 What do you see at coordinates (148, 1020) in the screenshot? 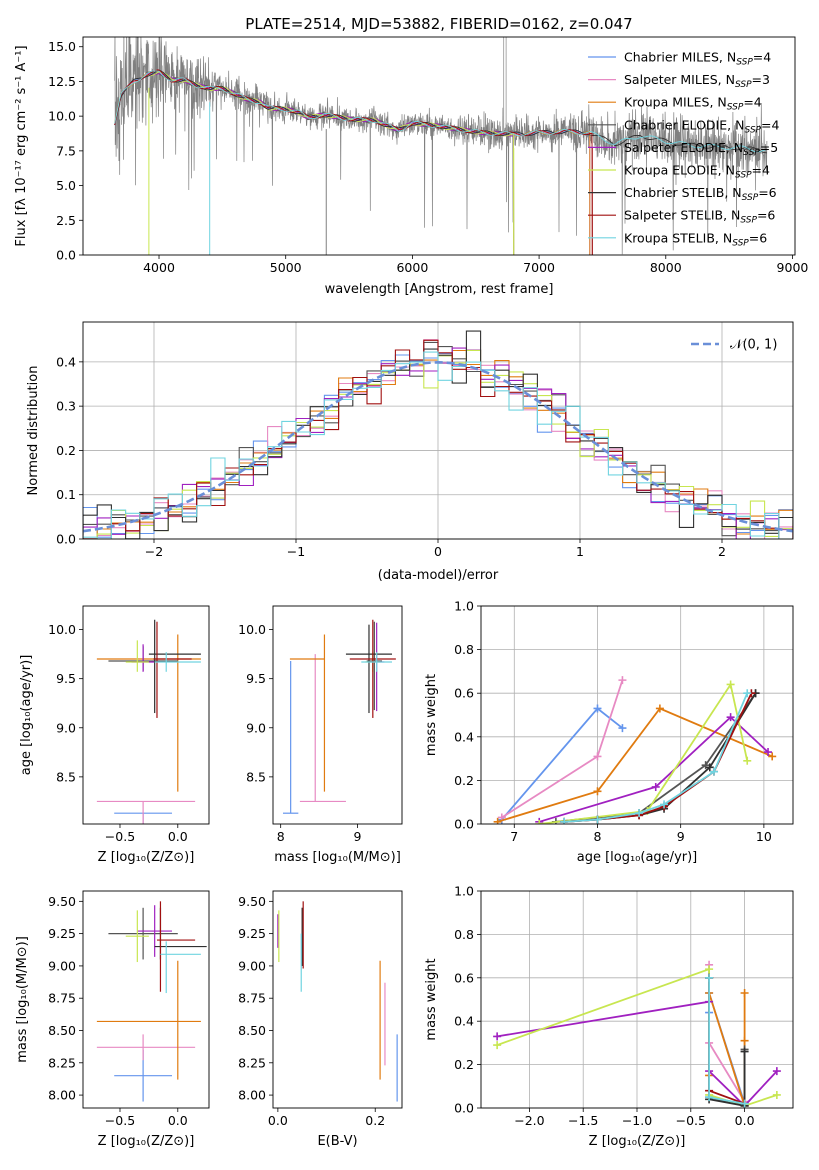
I see `errorbar-kroupa-miles` at bounding box center [148, 1020].